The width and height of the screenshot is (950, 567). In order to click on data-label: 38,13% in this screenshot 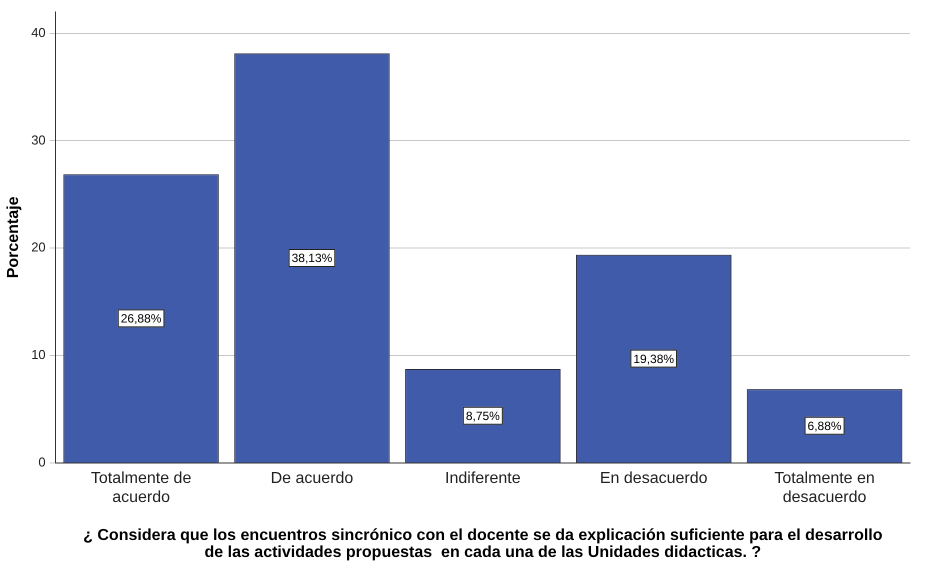, I will do `click(312, 258)`.